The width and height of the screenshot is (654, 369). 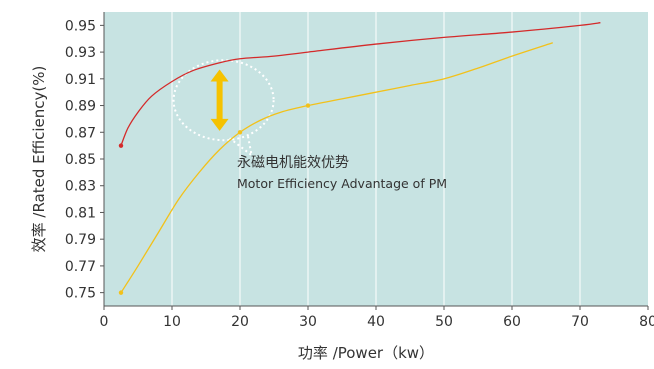 What do you see at coordinates (80, 80) in the screenshot?
I see `y-tick-label: 0.91` at bounding box center [80, 80].